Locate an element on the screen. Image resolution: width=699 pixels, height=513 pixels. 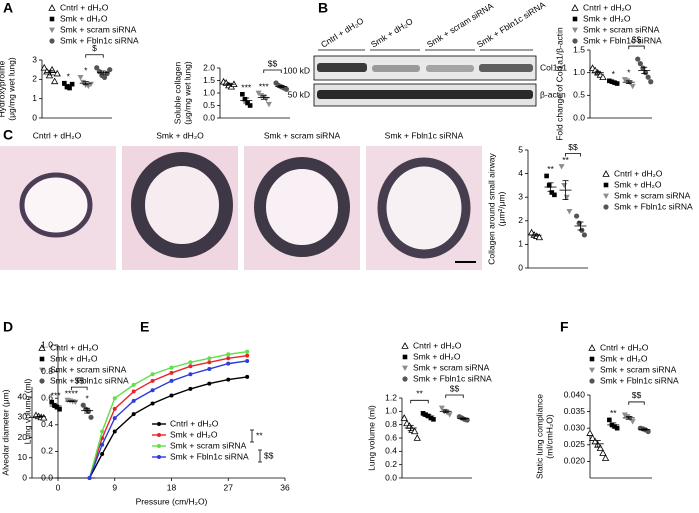
image-title: Cntrl + dH₂O is located at coordinates (57, 135).